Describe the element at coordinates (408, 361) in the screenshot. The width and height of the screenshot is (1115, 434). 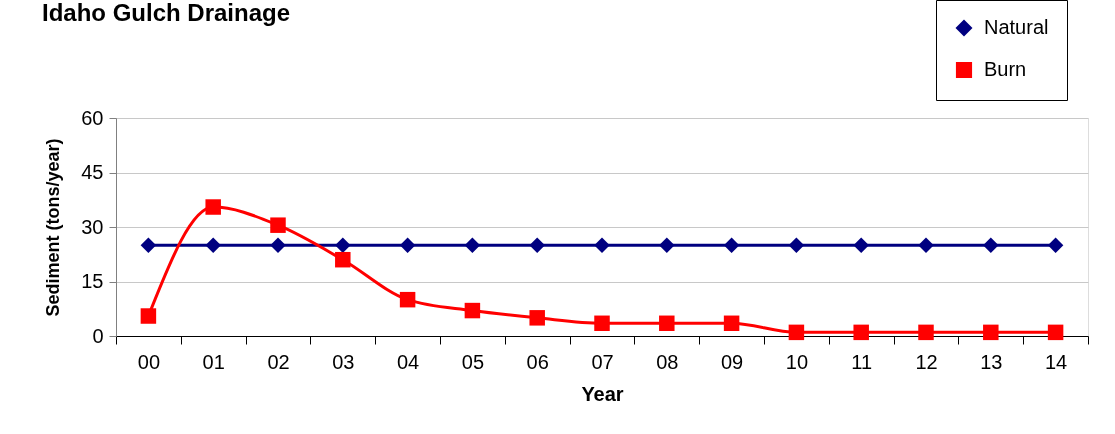
I see `x-tick-label: 04` at that location.